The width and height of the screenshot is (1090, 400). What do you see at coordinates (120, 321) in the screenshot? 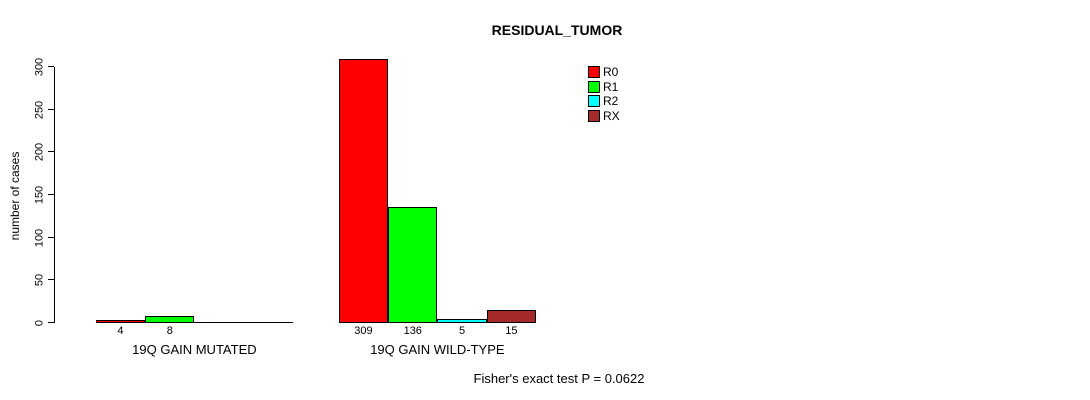
I see `bar-r0-mutated` at bounding box center [120, 321].